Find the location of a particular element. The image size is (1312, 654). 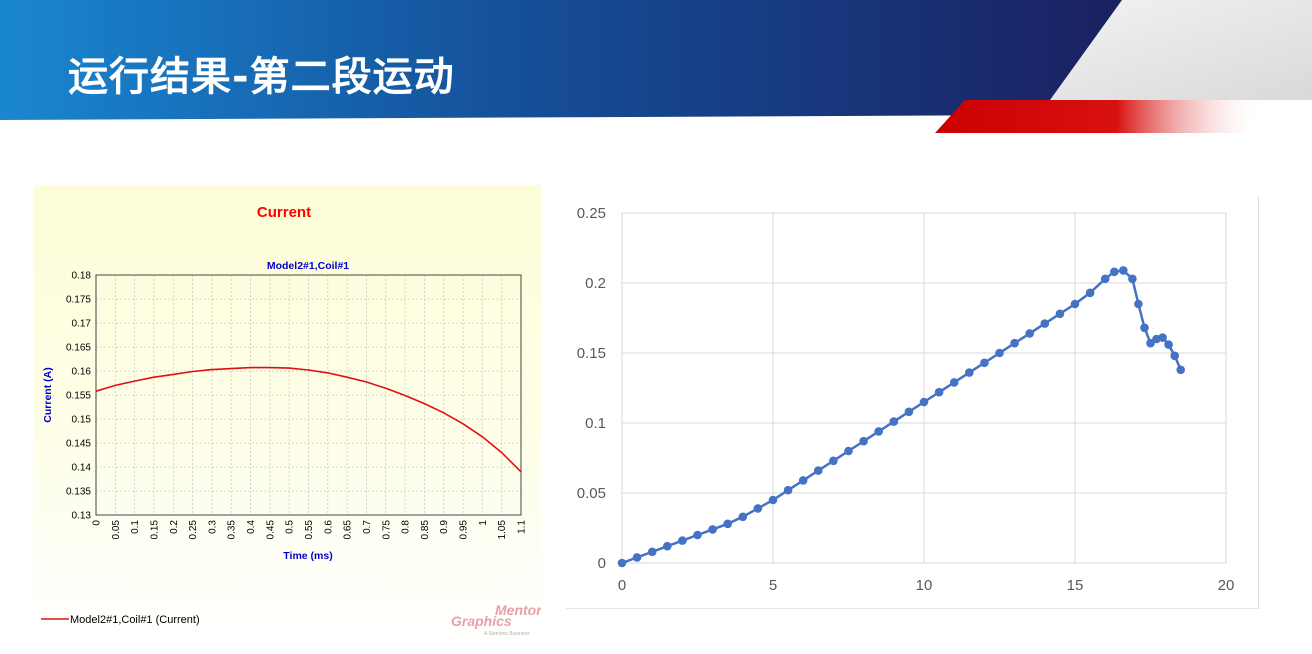

left-x-axis-label: Time (ms) is located at coordinates (307, 556).